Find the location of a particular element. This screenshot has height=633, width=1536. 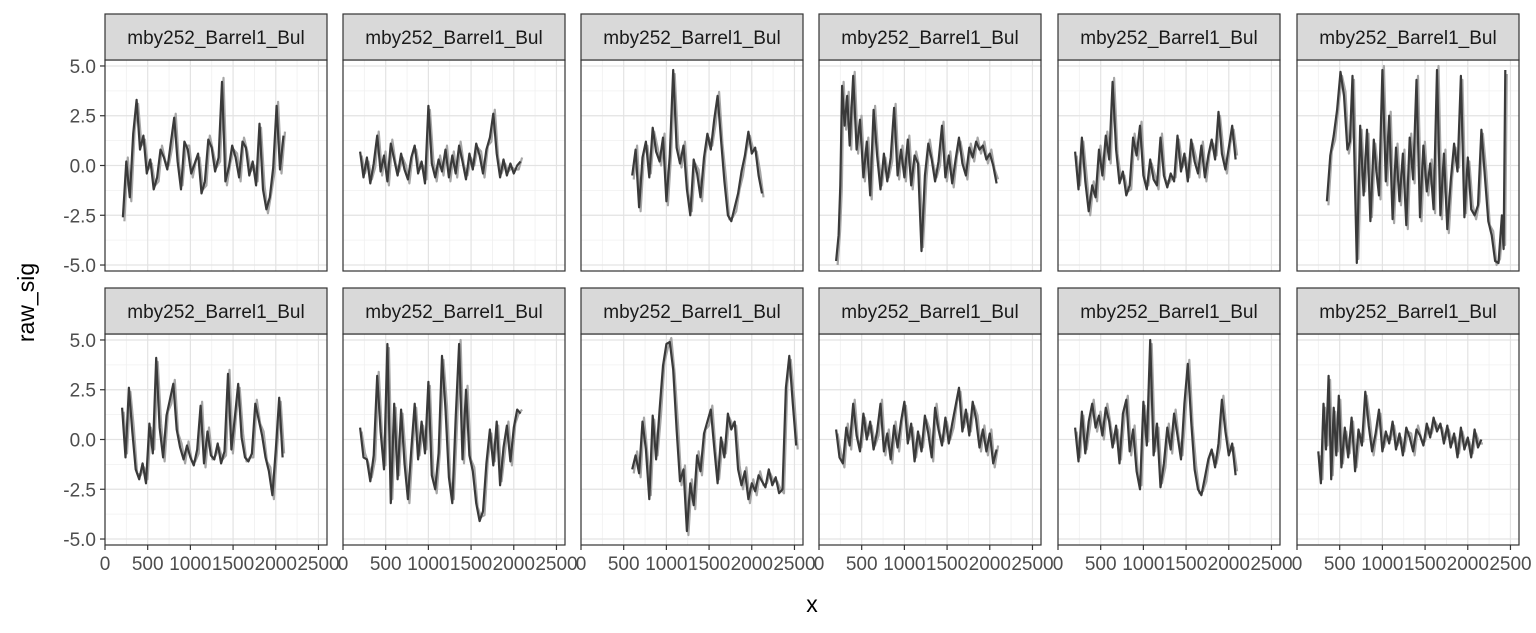

x-axis-title: x is located at coordinates (812, 604).